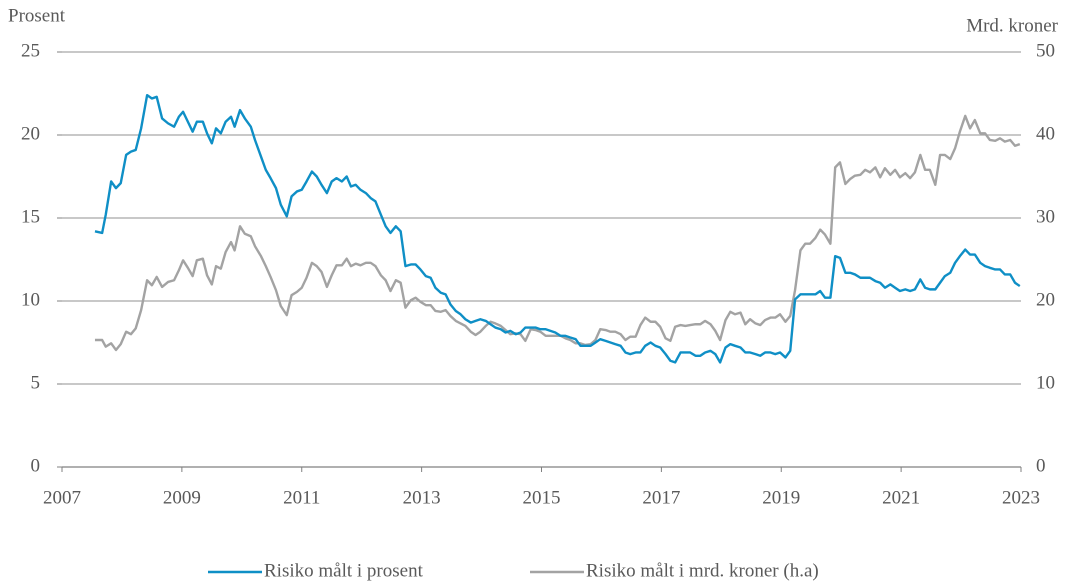 Image resolution: width=1070 pixels, height=586 pixels. I want to click on y2-tick-label: 0, so click(1041, 465).